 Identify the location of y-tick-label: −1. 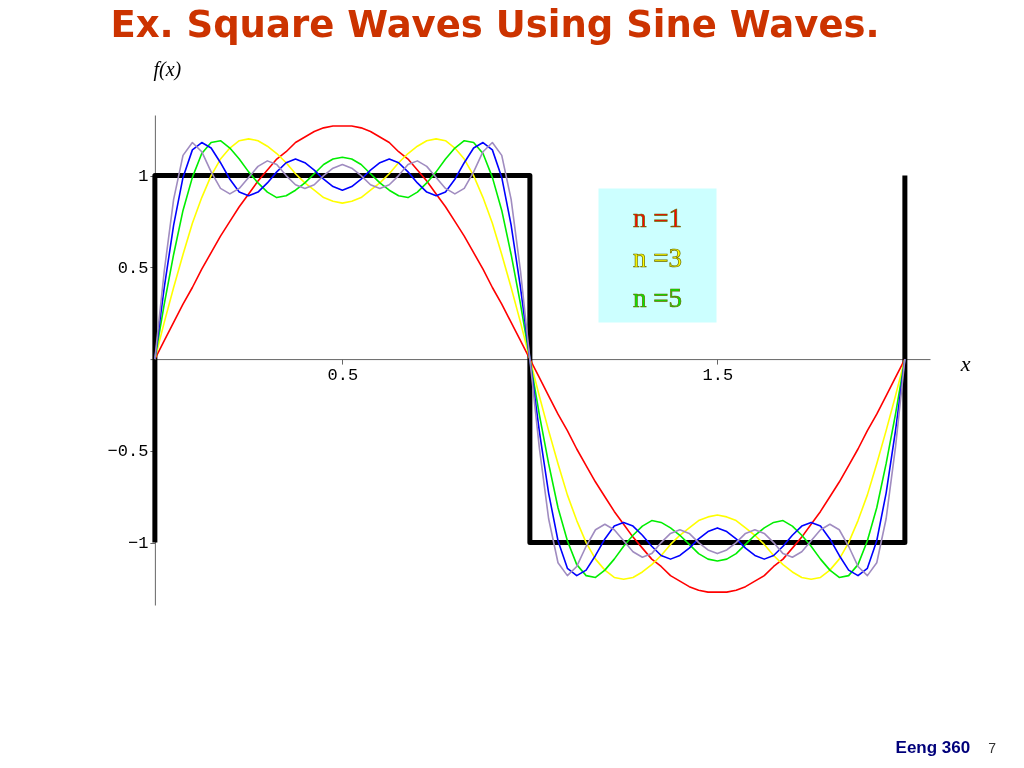
(138, 544).